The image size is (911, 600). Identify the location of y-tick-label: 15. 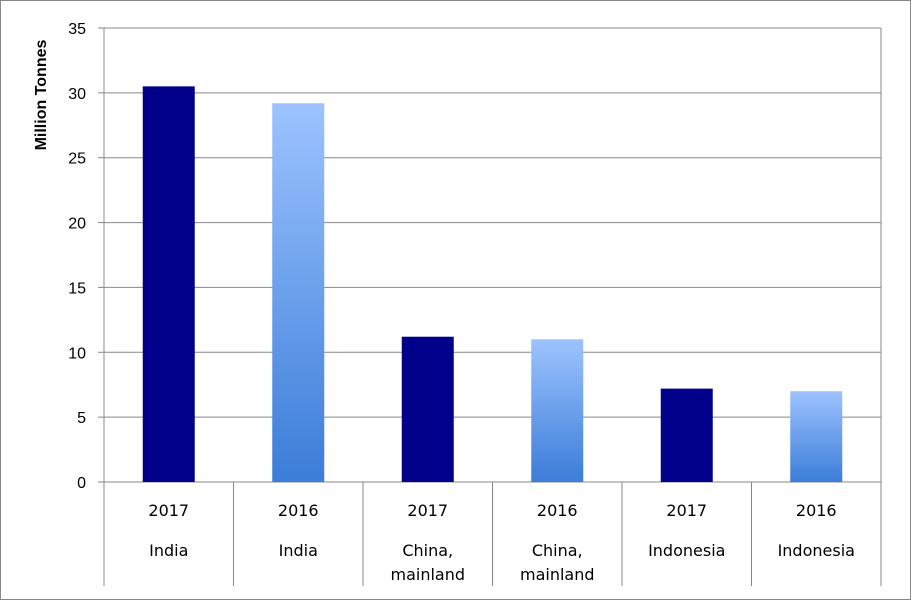
(77, 288).